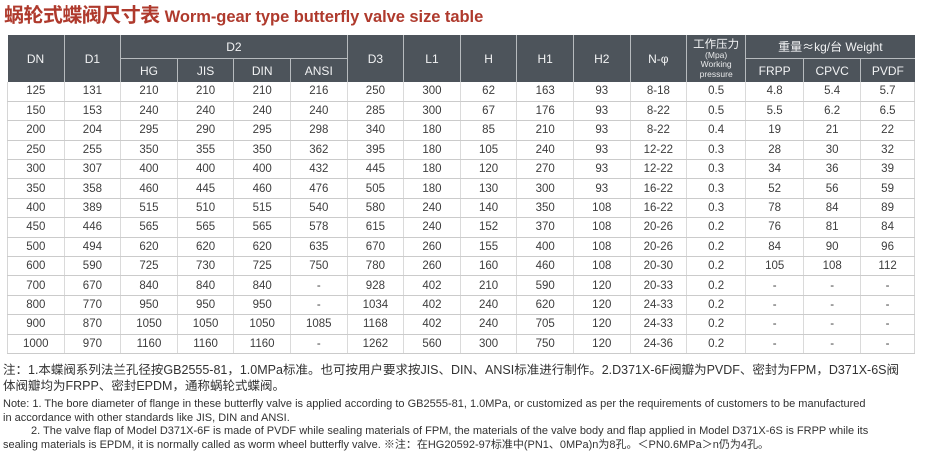  I want to click on table-cell: 358, so click(92, 188).